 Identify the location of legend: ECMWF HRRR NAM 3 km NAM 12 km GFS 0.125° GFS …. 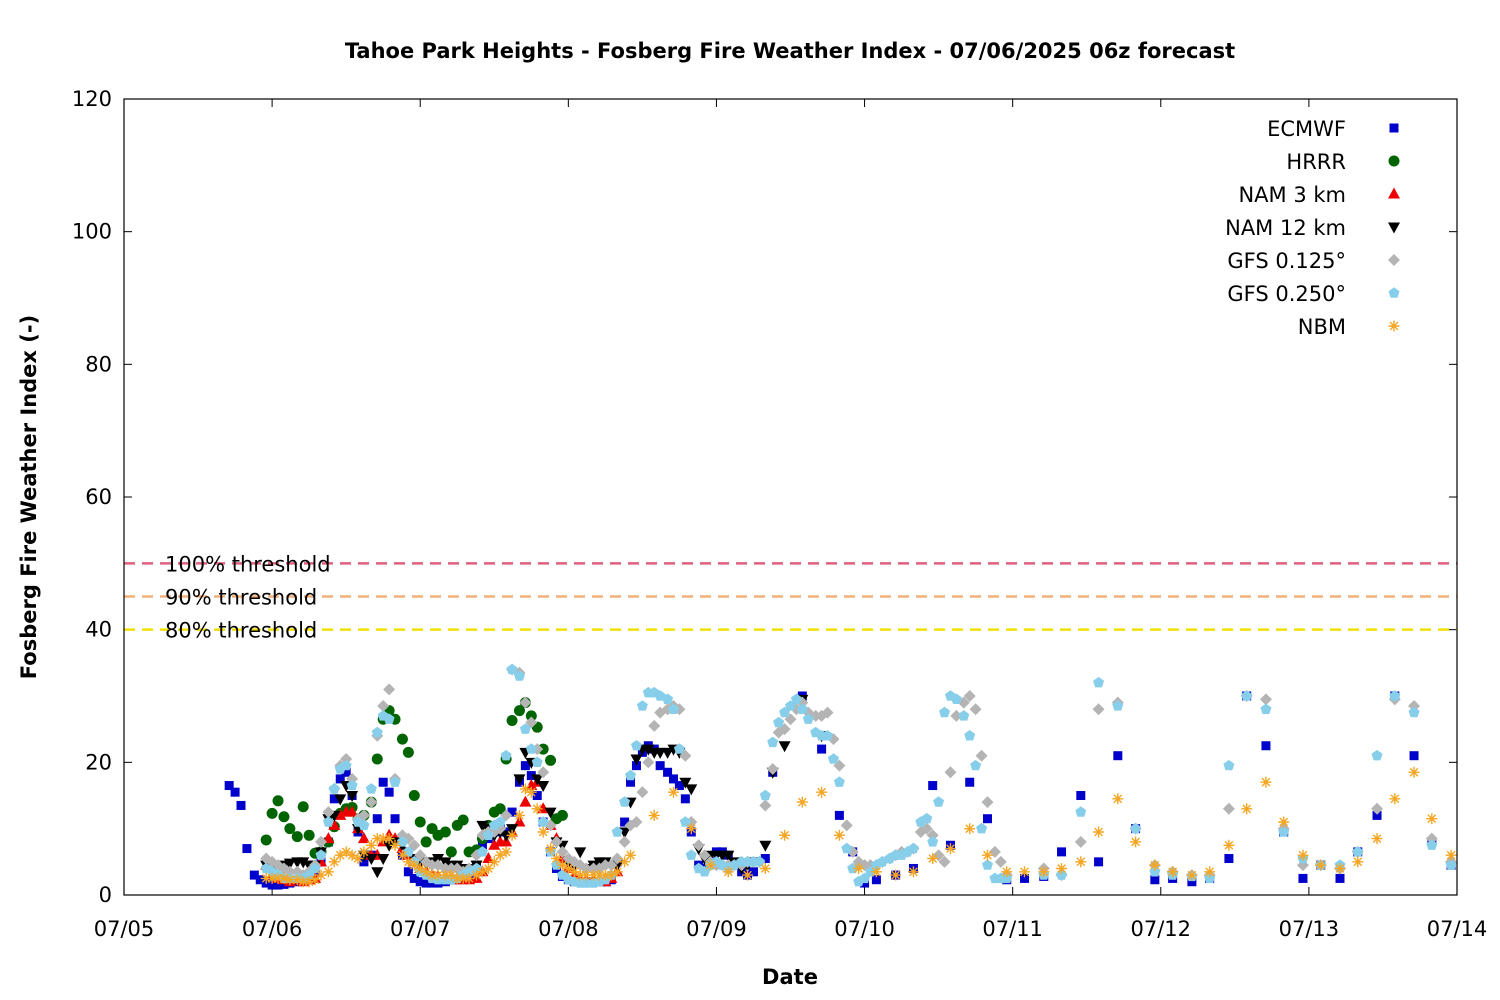
(1312, 228).